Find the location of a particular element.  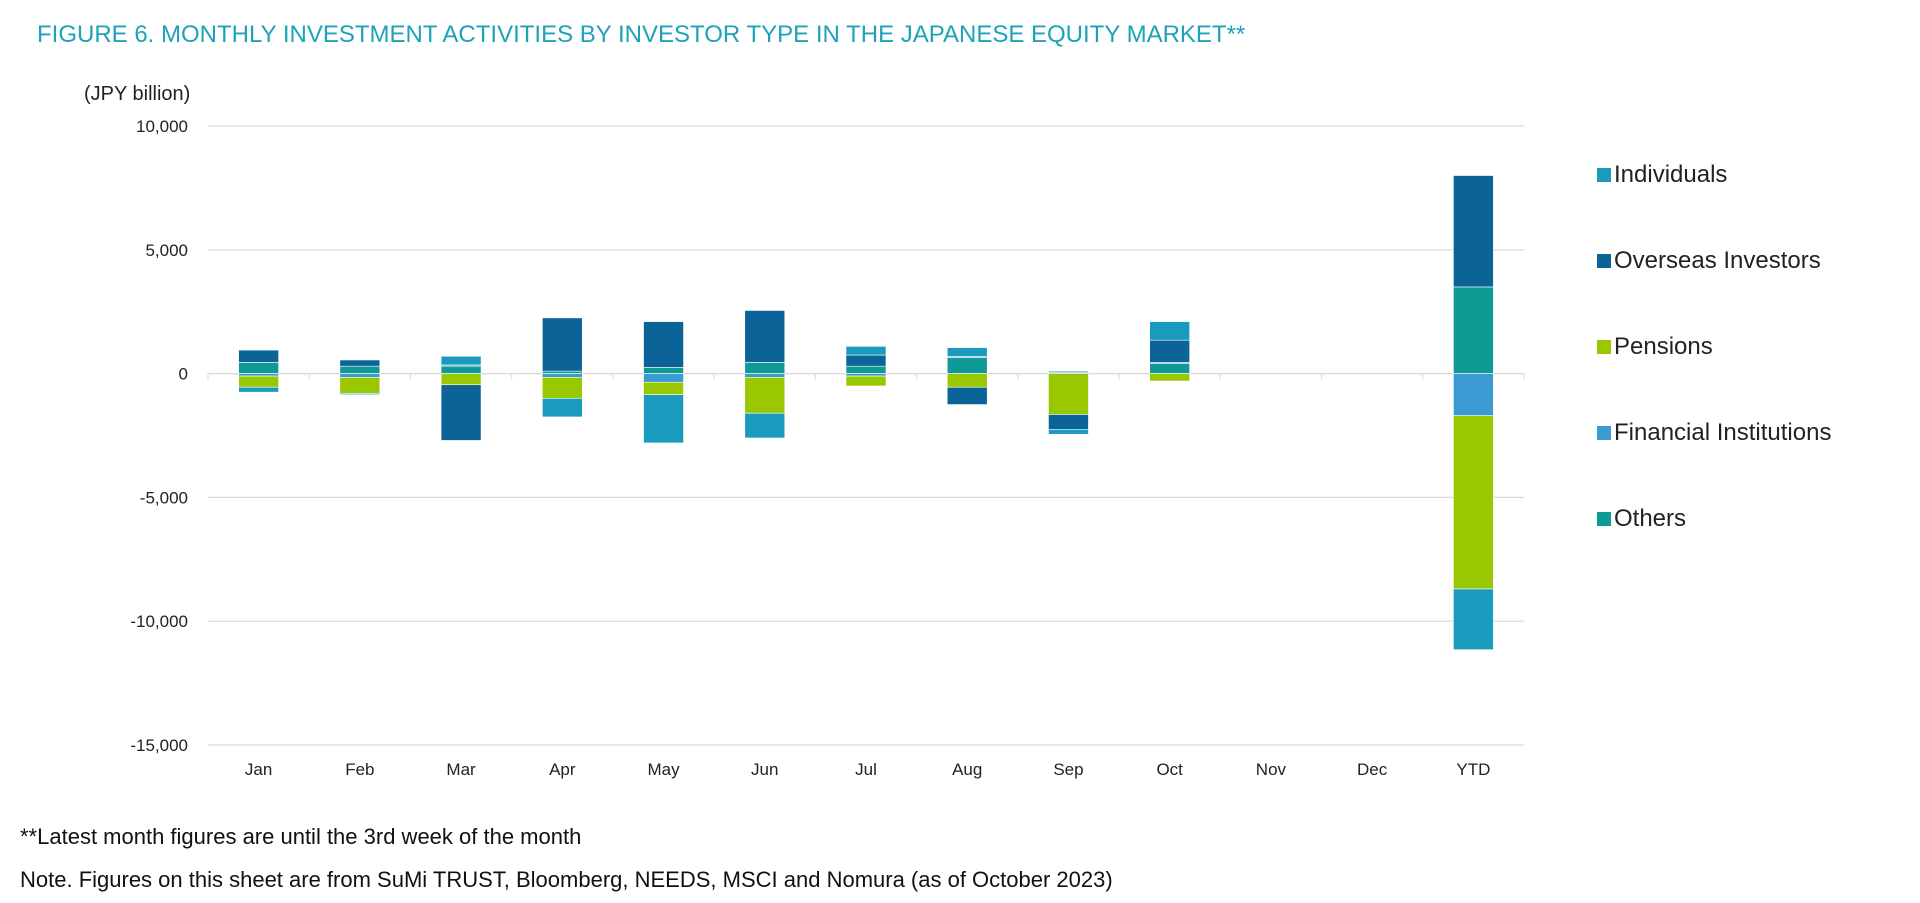

y-tick-label: 5,000 is located at coordinates (166, 250).